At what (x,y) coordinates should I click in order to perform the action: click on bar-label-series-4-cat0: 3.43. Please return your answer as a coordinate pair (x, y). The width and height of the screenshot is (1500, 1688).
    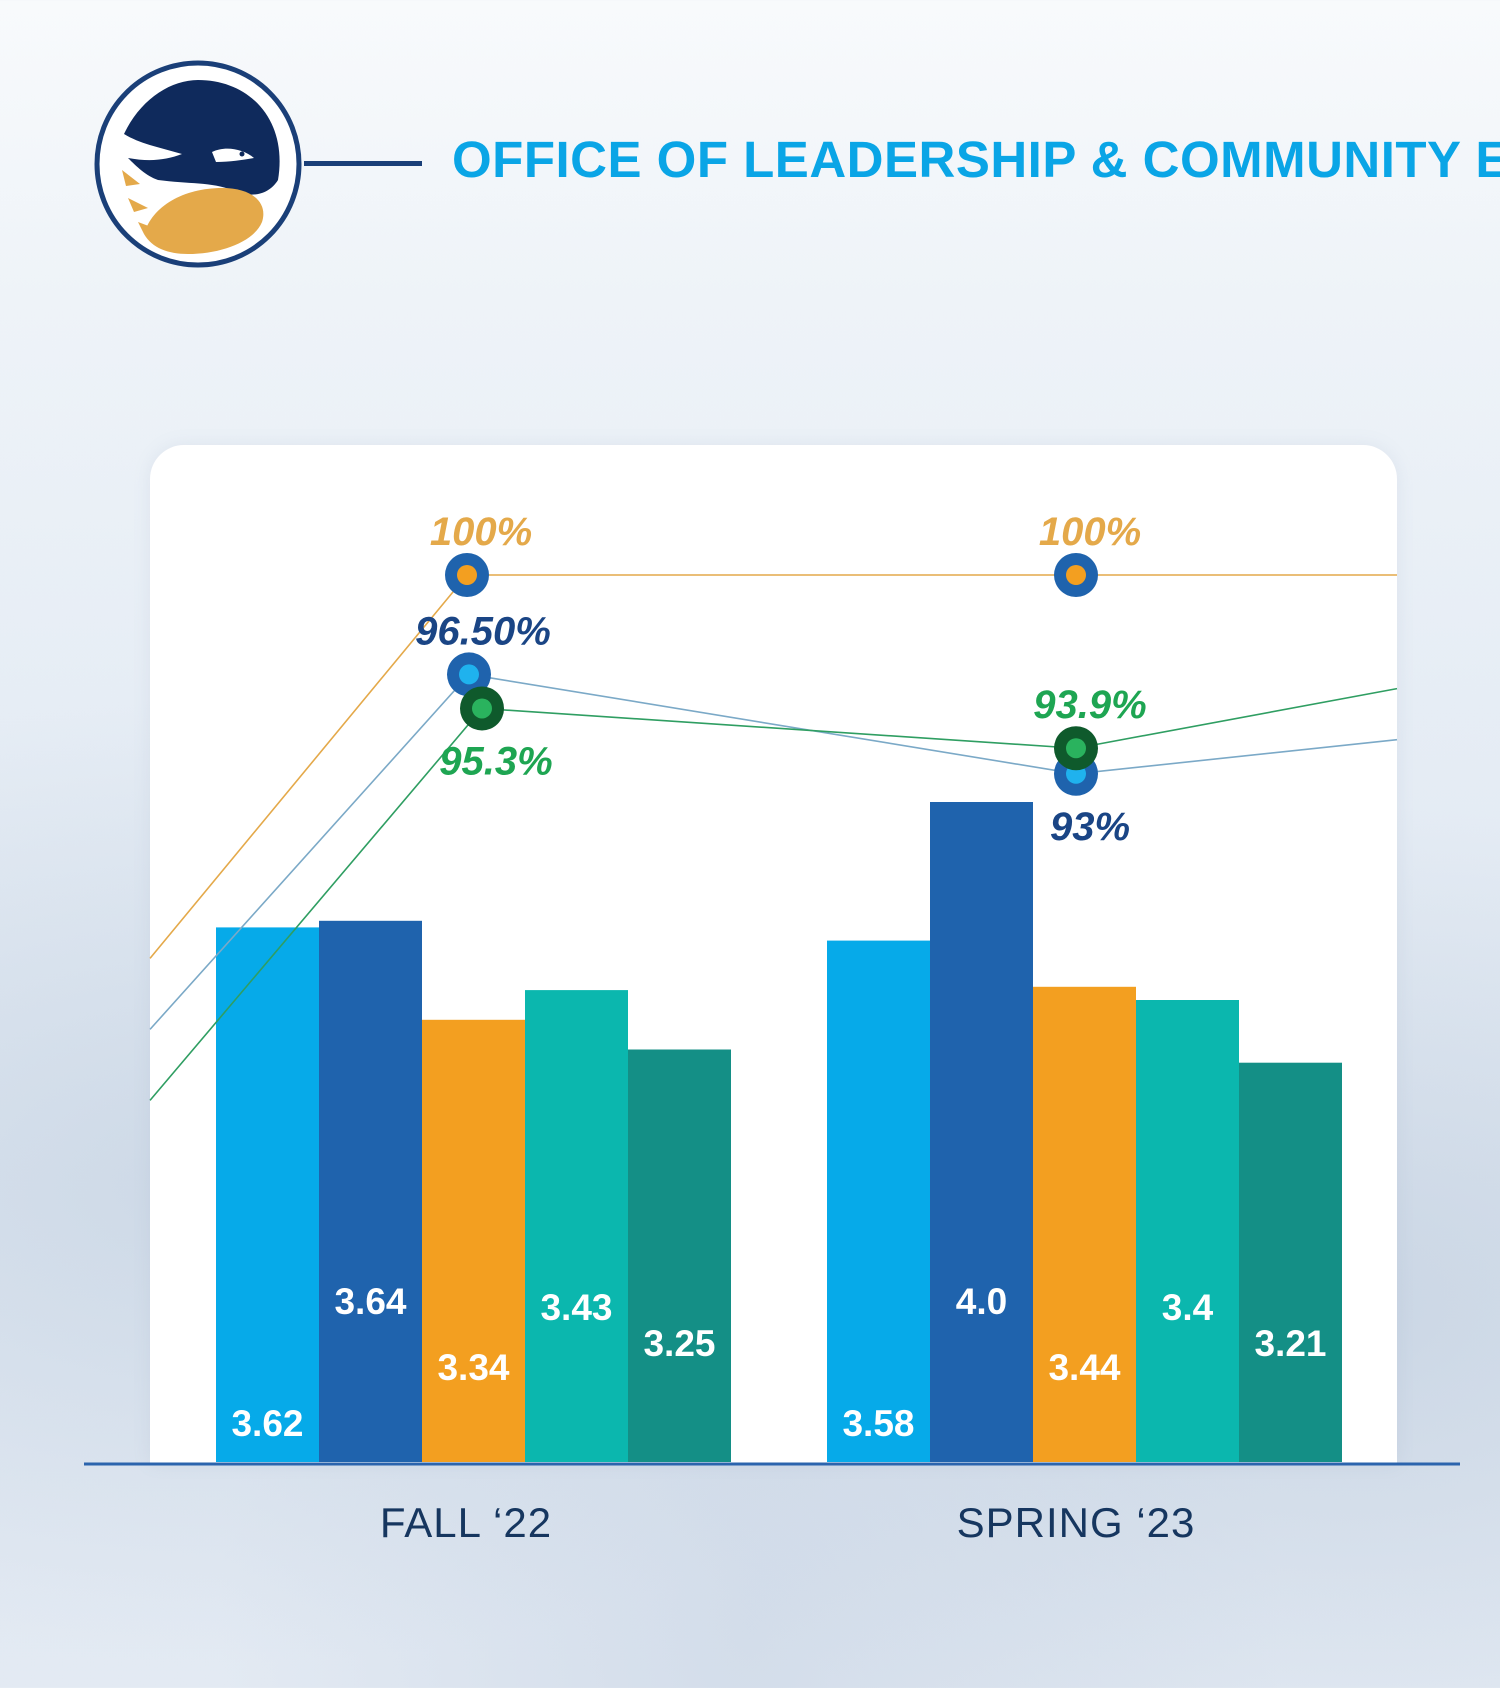
    Looking at the image, I should click on (576, 1307).